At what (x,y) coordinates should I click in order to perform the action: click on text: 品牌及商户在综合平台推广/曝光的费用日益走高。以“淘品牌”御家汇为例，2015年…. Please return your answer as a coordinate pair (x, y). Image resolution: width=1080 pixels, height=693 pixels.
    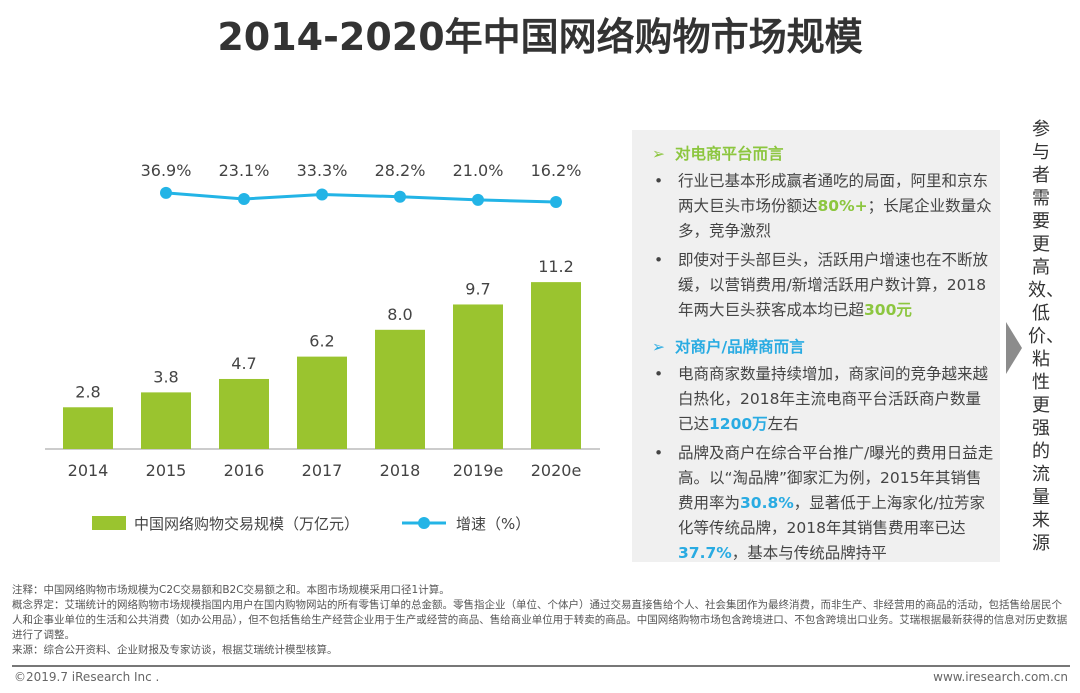
    Looking at the image, I should click on (836, 478).